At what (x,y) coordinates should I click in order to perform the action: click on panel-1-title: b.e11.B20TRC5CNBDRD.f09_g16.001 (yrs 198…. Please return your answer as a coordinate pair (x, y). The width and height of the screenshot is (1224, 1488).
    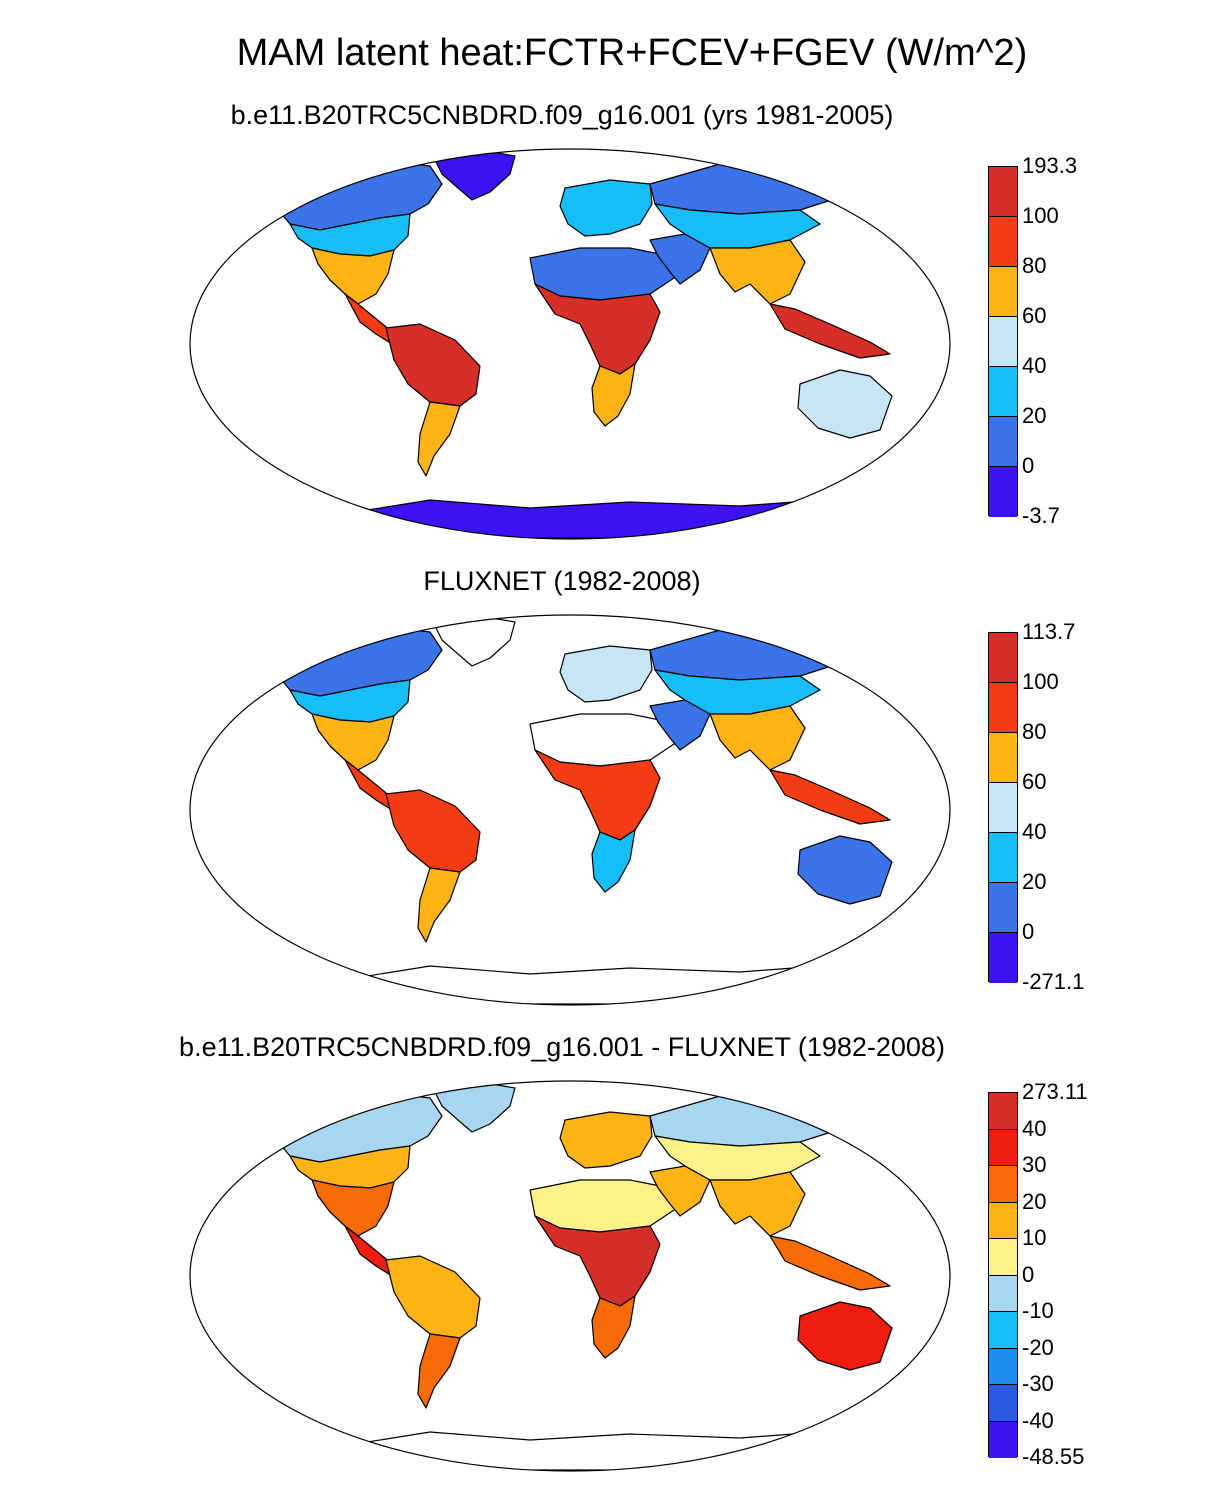
    Looking at the image, I should click on (562, 115).